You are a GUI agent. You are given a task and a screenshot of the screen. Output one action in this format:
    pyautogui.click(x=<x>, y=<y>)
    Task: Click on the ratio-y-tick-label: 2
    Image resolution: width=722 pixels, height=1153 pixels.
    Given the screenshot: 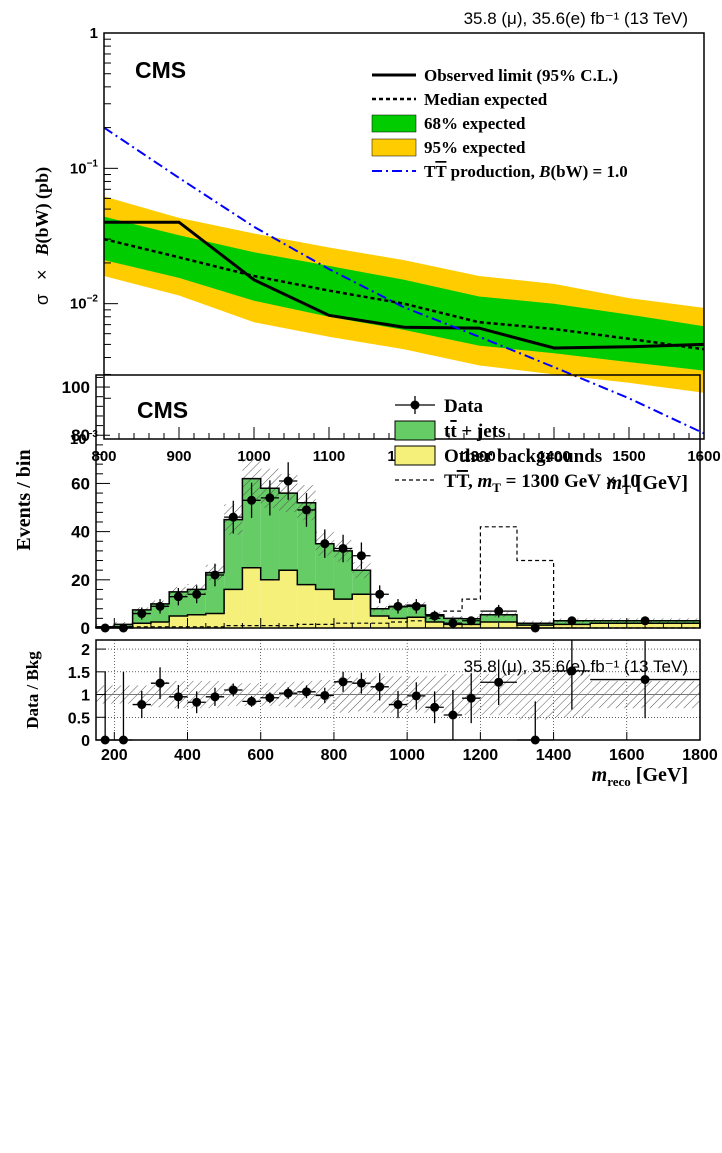 What is the action you would take?
    pyautogui.click(x=85, y=650)
    